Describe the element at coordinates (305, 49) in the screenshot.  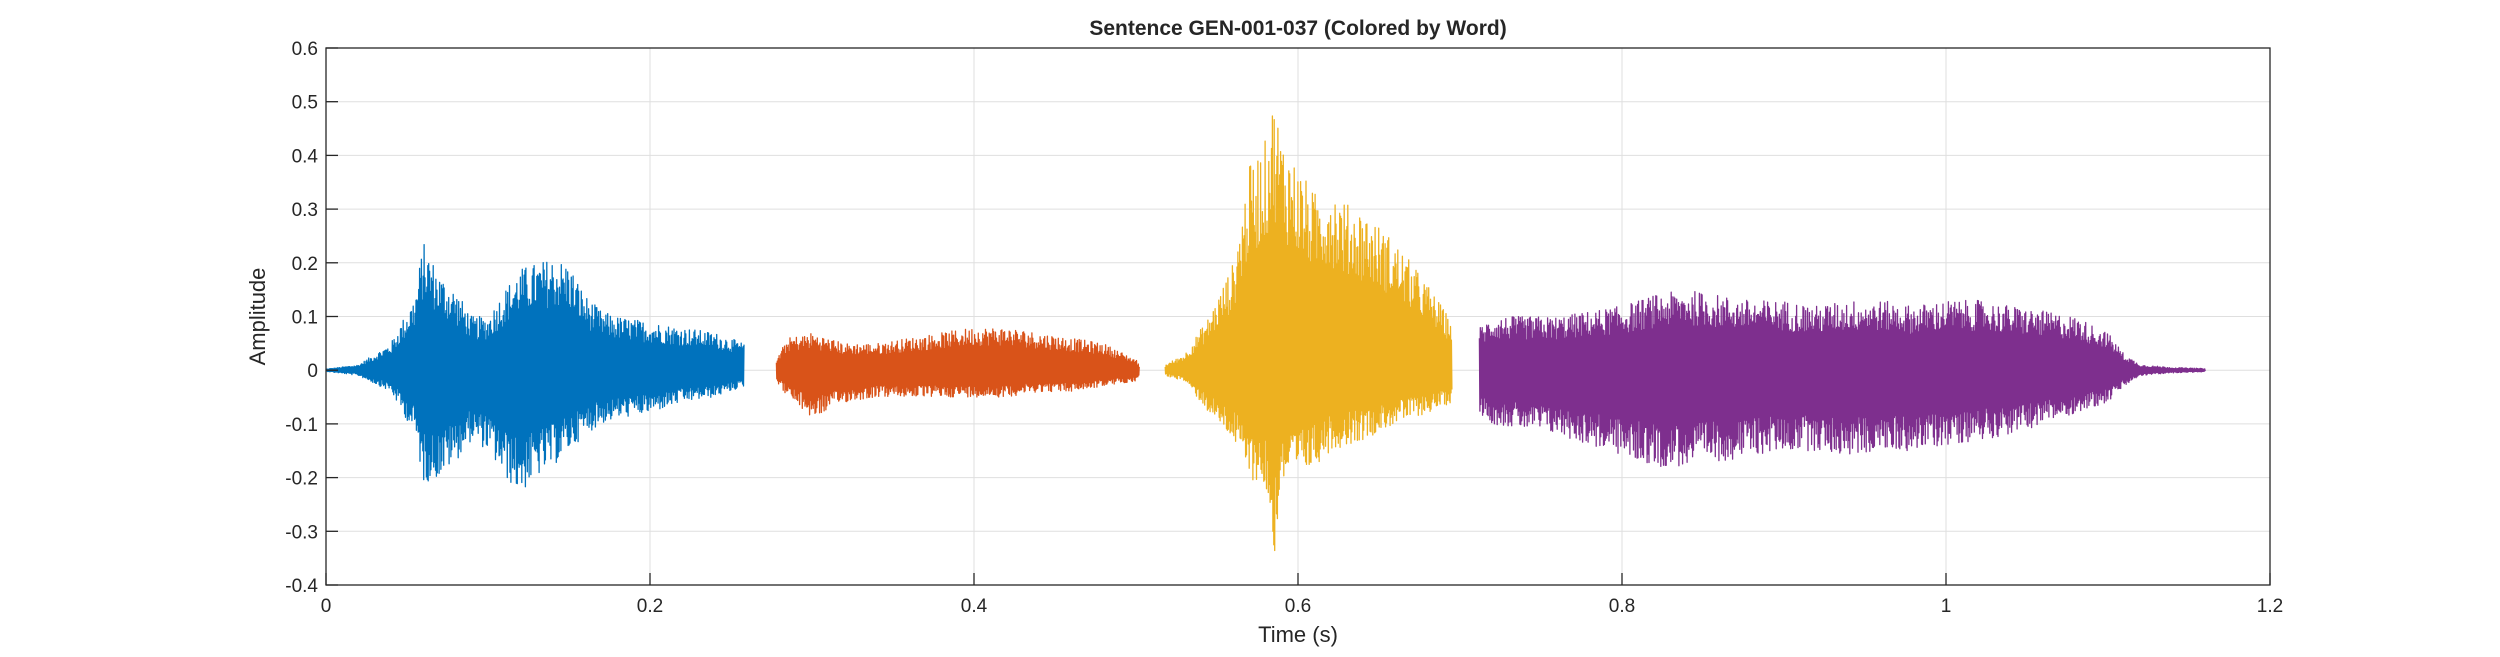
I see `y-tick-label-10: 0.6` at that location.